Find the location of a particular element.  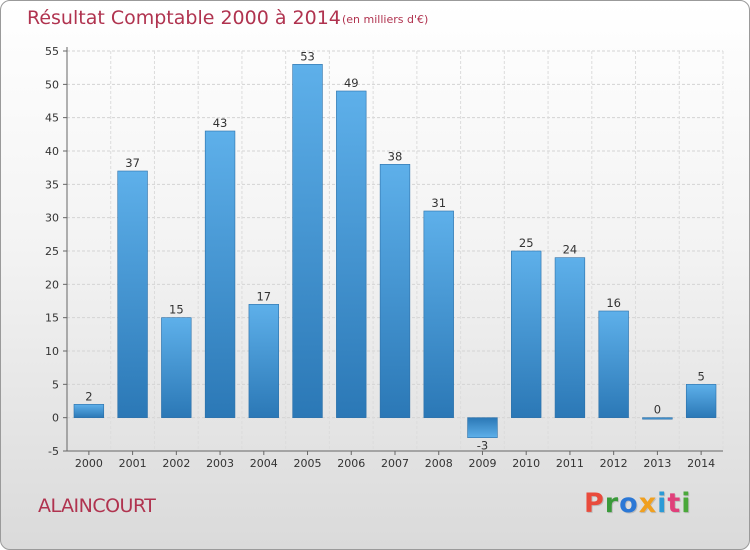

x-tick-label: 2002 is located at coordinates (176, 463).